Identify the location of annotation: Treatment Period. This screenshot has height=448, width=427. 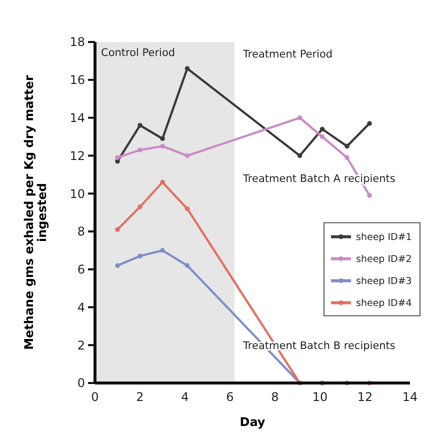
(287, 54).